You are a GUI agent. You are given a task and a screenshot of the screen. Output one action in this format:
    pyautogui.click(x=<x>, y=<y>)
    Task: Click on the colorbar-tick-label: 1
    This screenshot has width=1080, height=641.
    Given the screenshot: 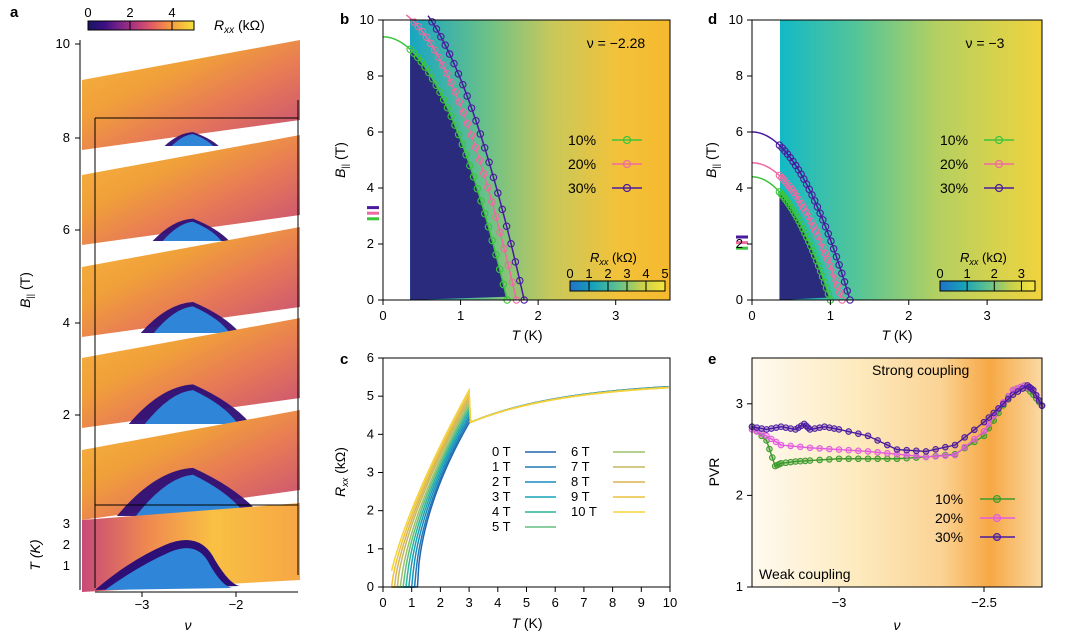 What is the action you would take?
    pyautogui.click(x=588, y=273)
    